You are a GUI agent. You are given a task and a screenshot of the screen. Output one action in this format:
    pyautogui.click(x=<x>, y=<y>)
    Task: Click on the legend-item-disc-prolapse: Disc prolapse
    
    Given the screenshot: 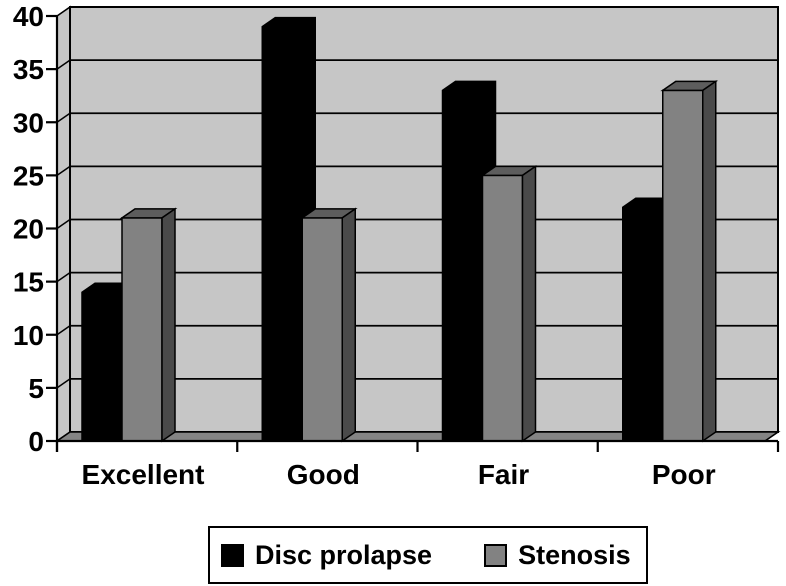 What is the action you would take?
    pyautogui.click(x=326, y=555)
    